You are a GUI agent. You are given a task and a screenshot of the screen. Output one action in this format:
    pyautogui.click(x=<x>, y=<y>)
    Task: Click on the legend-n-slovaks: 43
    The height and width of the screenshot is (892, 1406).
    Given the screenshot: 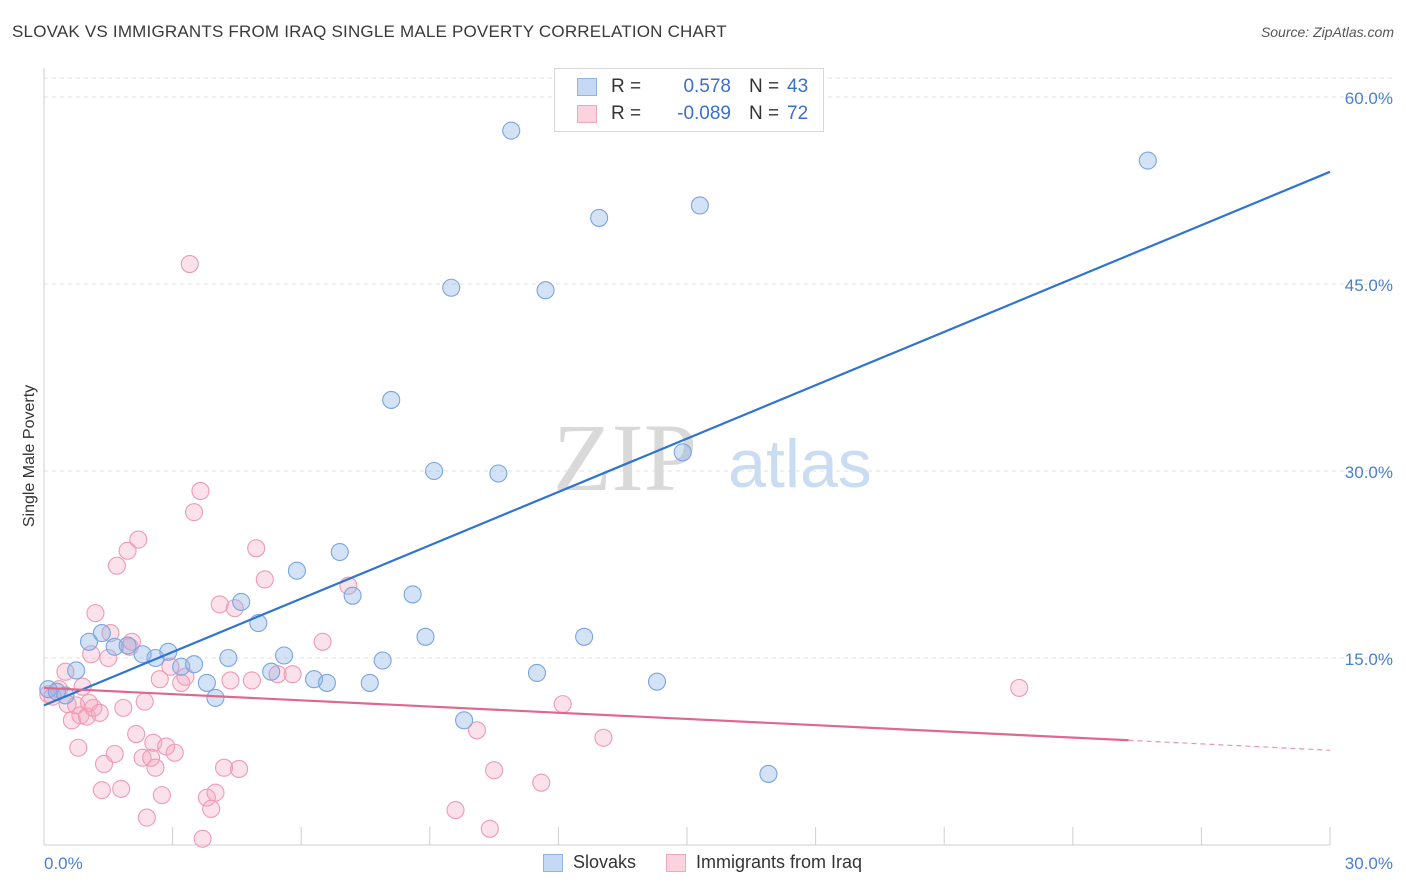 What is the action you would take?
    pyautogui.click(x=798, y=86)
    